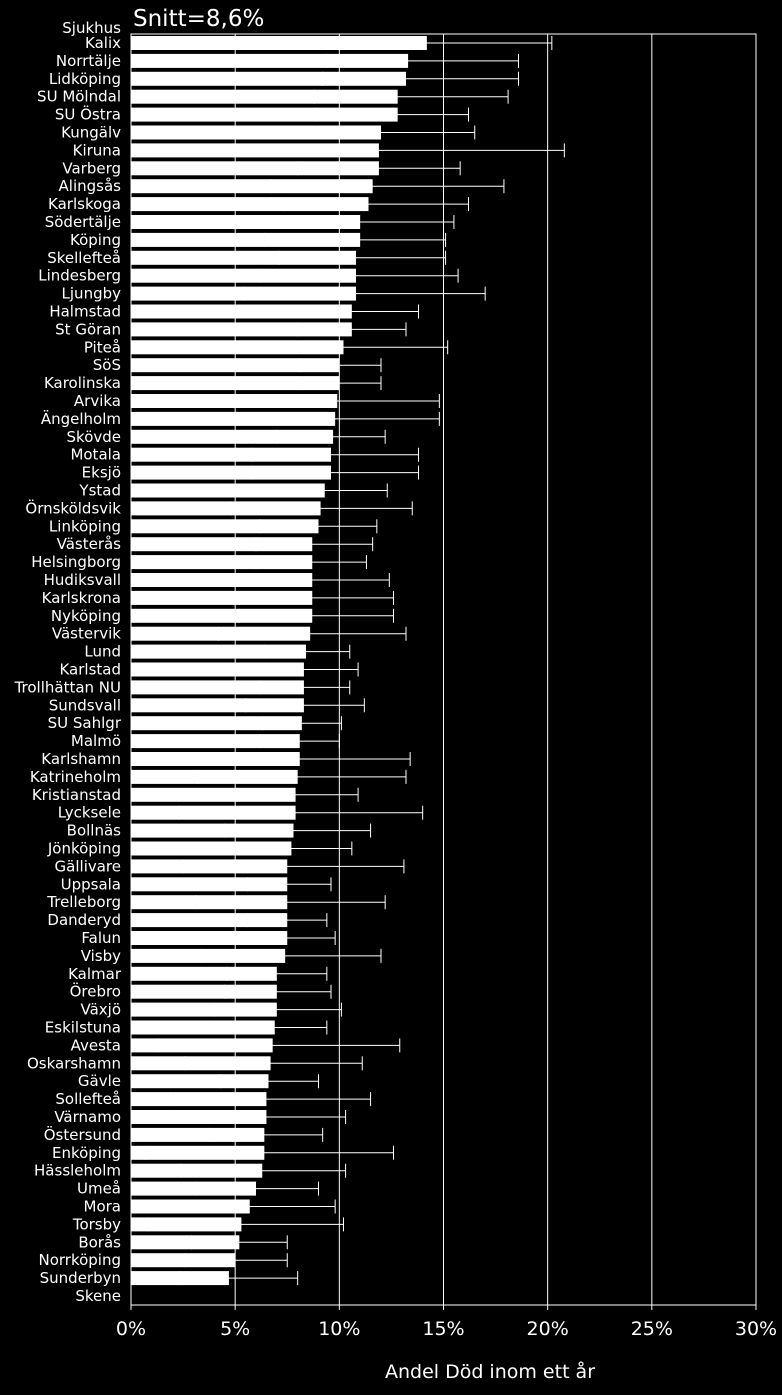  What do you see at coordinates (94, 437) in the screenshot?
I see `category-label: Skövde` at bounding box center [94, 437].